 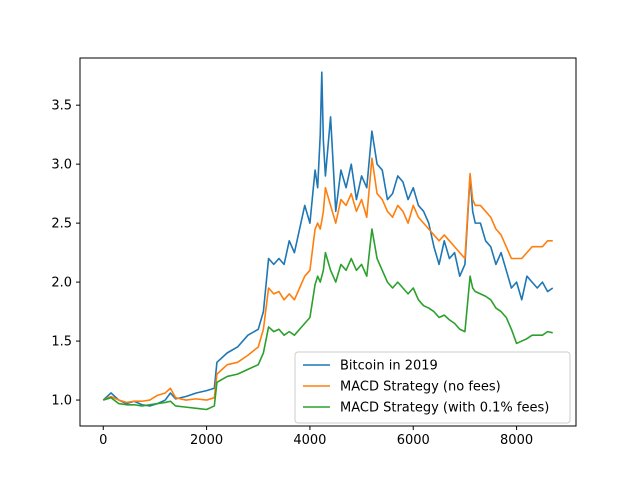 What do you see at coordinates (516, 440) in the screenshot?
I see `x-tick-label: 8000` at bounding box center [516, 440].